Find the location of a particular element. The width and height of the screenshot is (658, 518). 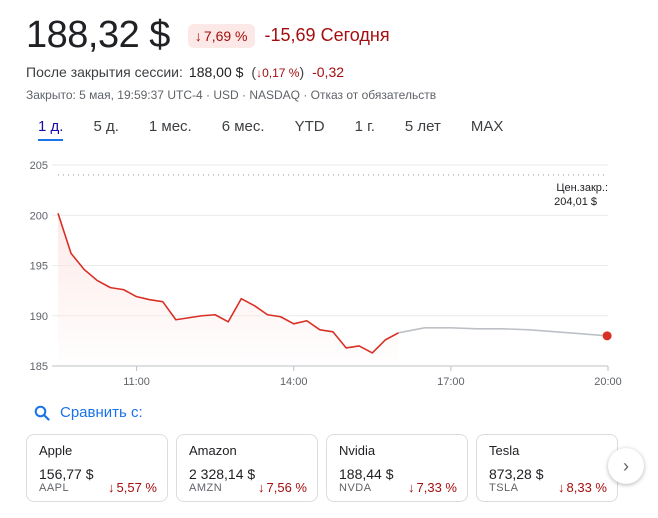

card-change: ↓ 7,33 % is located at coordinates (432, 487).